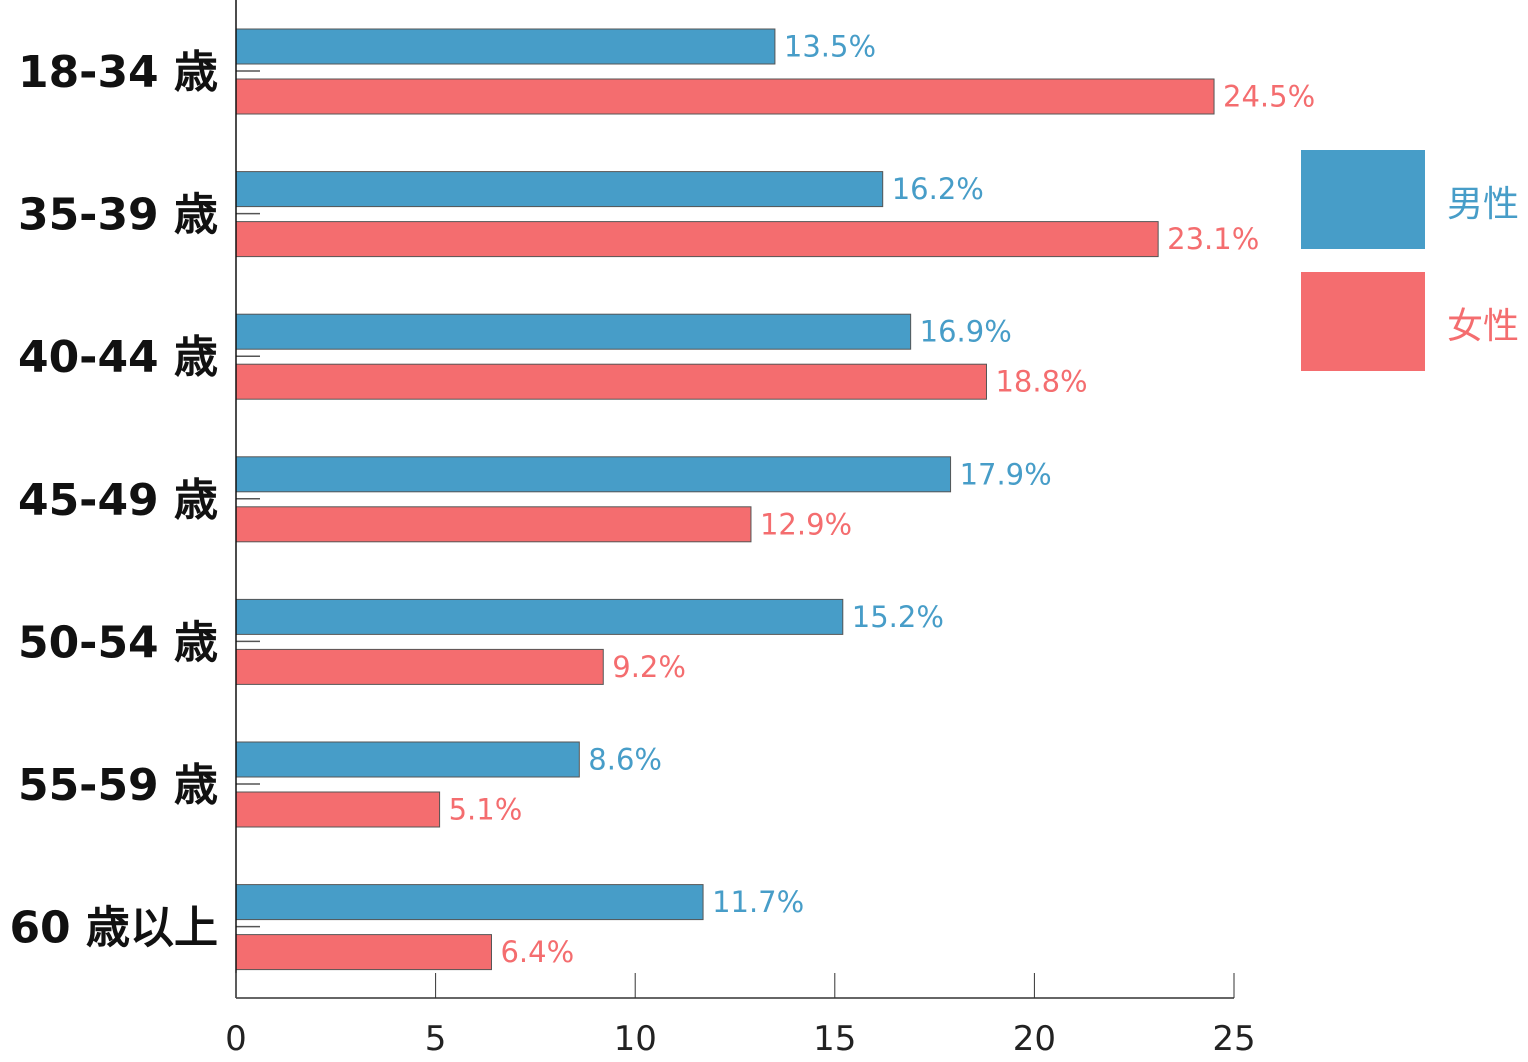  I want to click on x-tick-label: 10, so click(635, 1039).